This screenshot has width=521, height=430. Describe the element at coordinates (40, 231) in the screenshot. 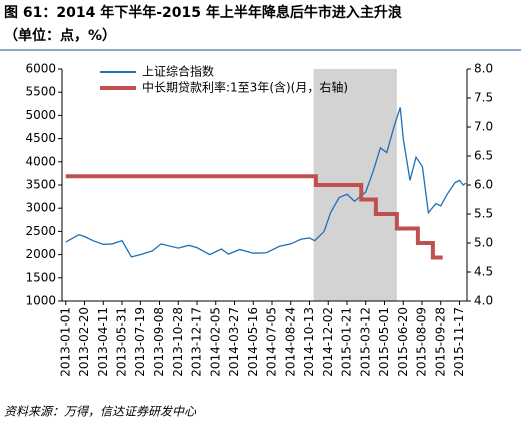

I see `y-tick-label: 2500` at that location.